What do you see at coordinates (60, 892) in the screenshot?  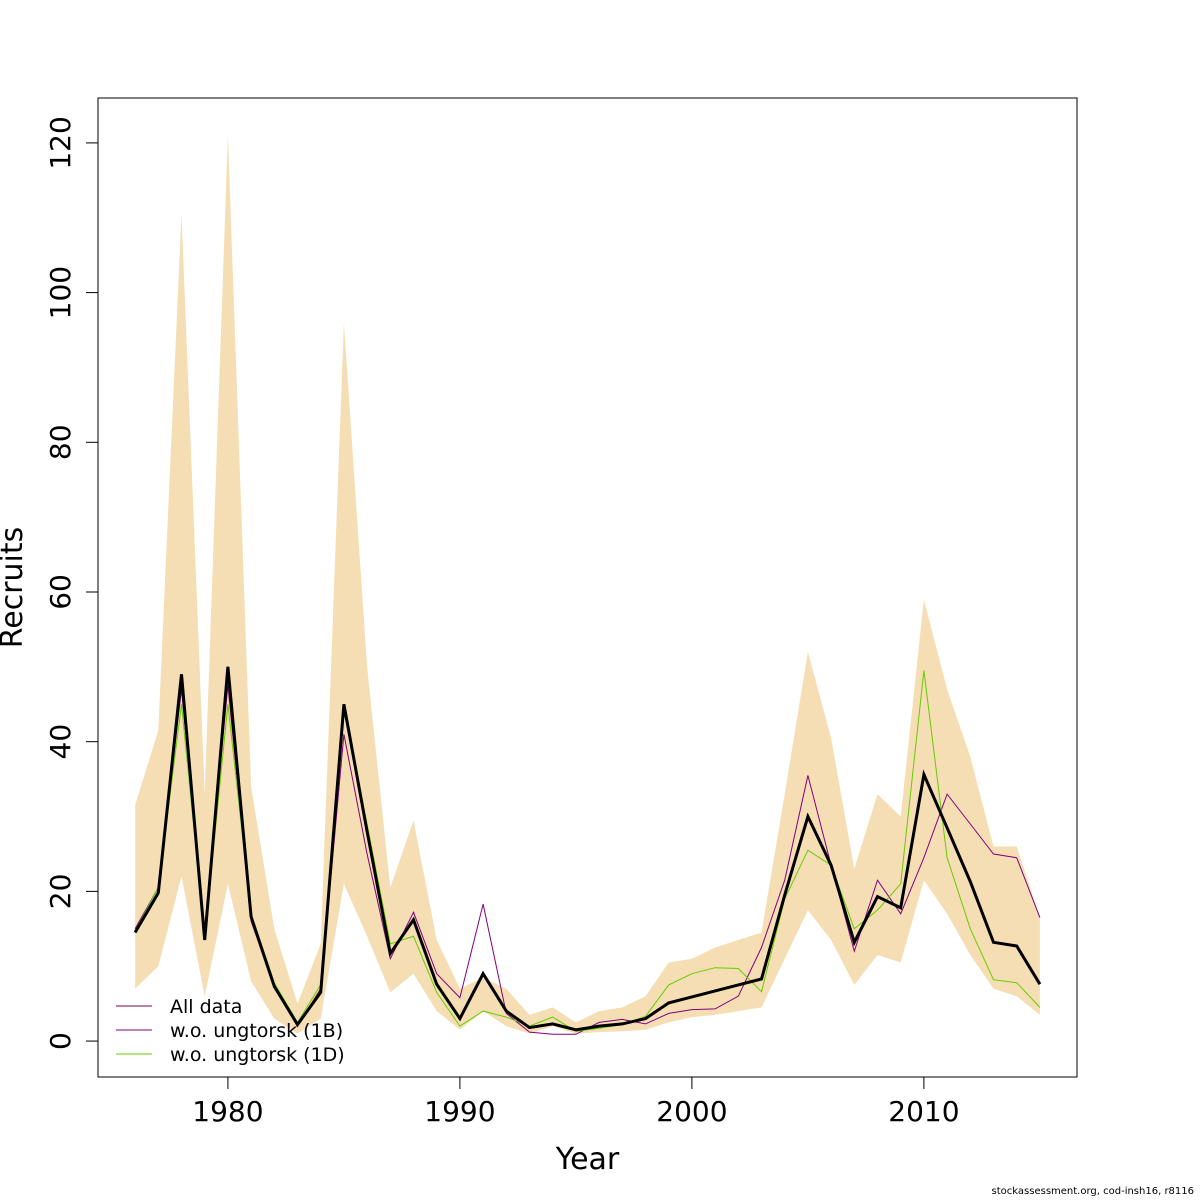 I see `y-tick-label: 20` at bounding box center [60, 892].